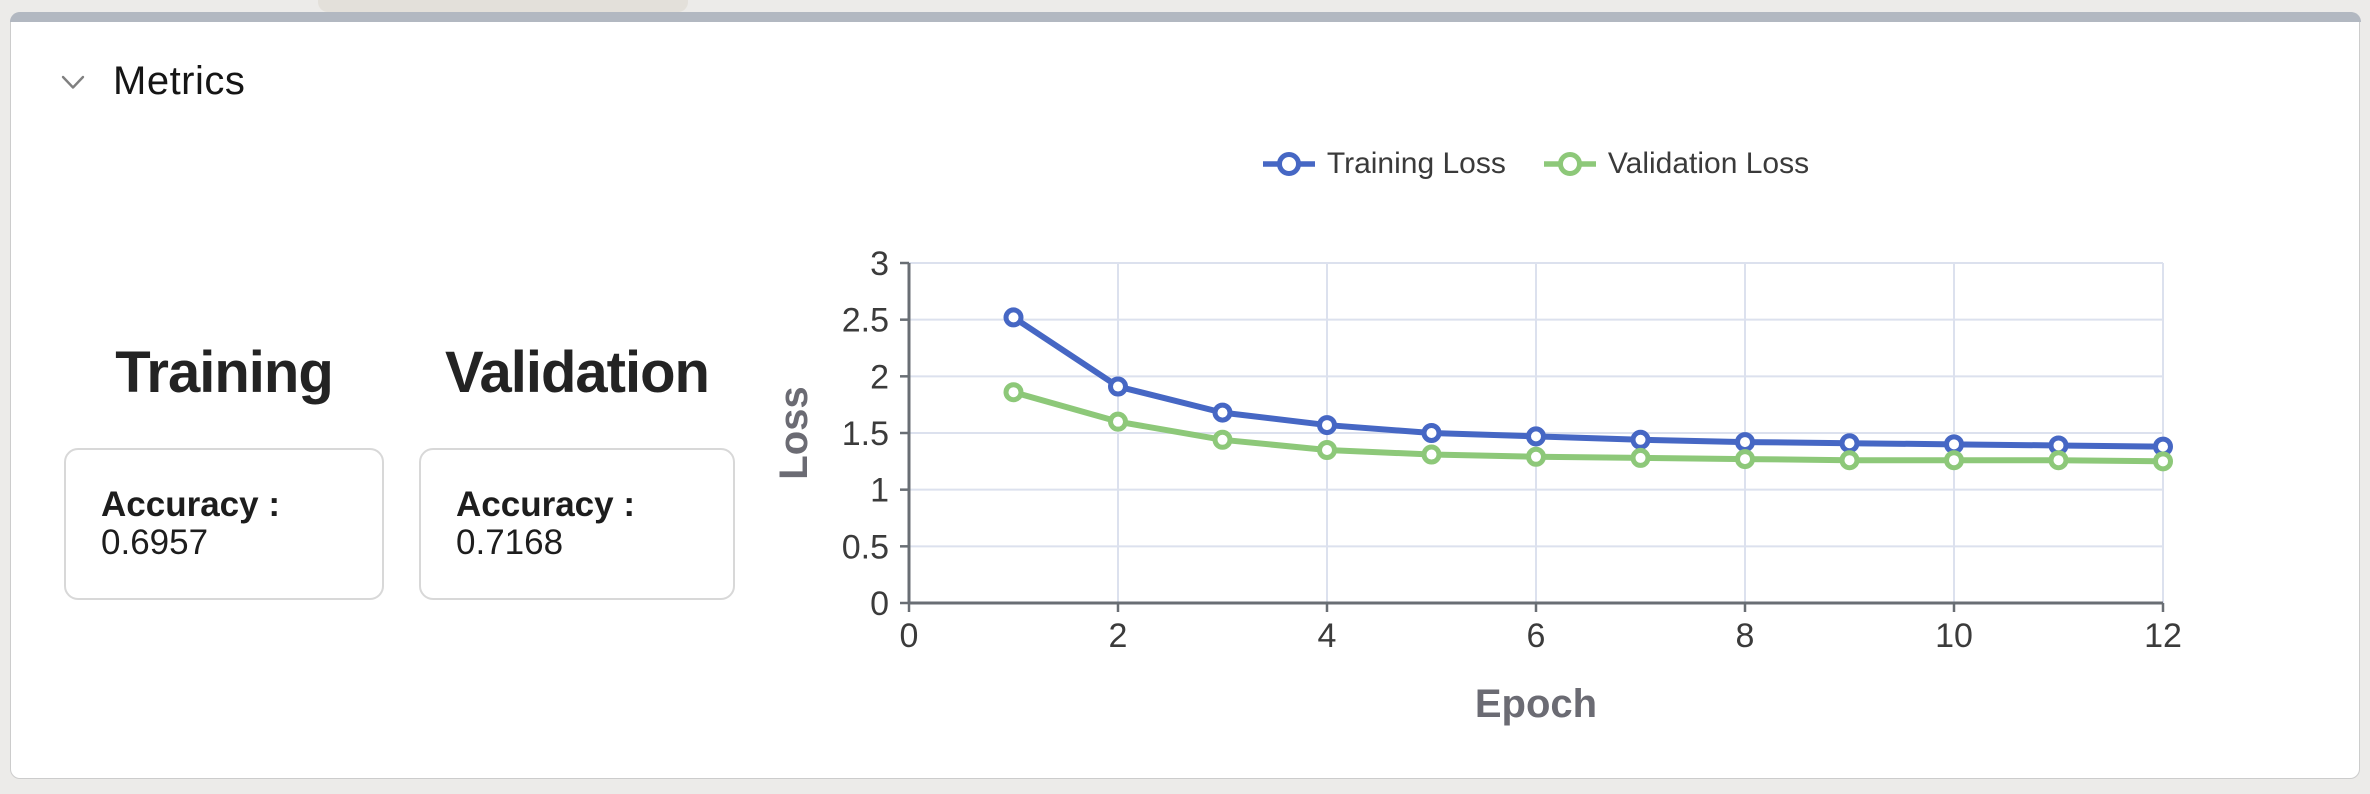  What do you see at coordinates (73, 82) in the screenshot?
I see `chevron-down-icon` at bounding box center [73, 82].